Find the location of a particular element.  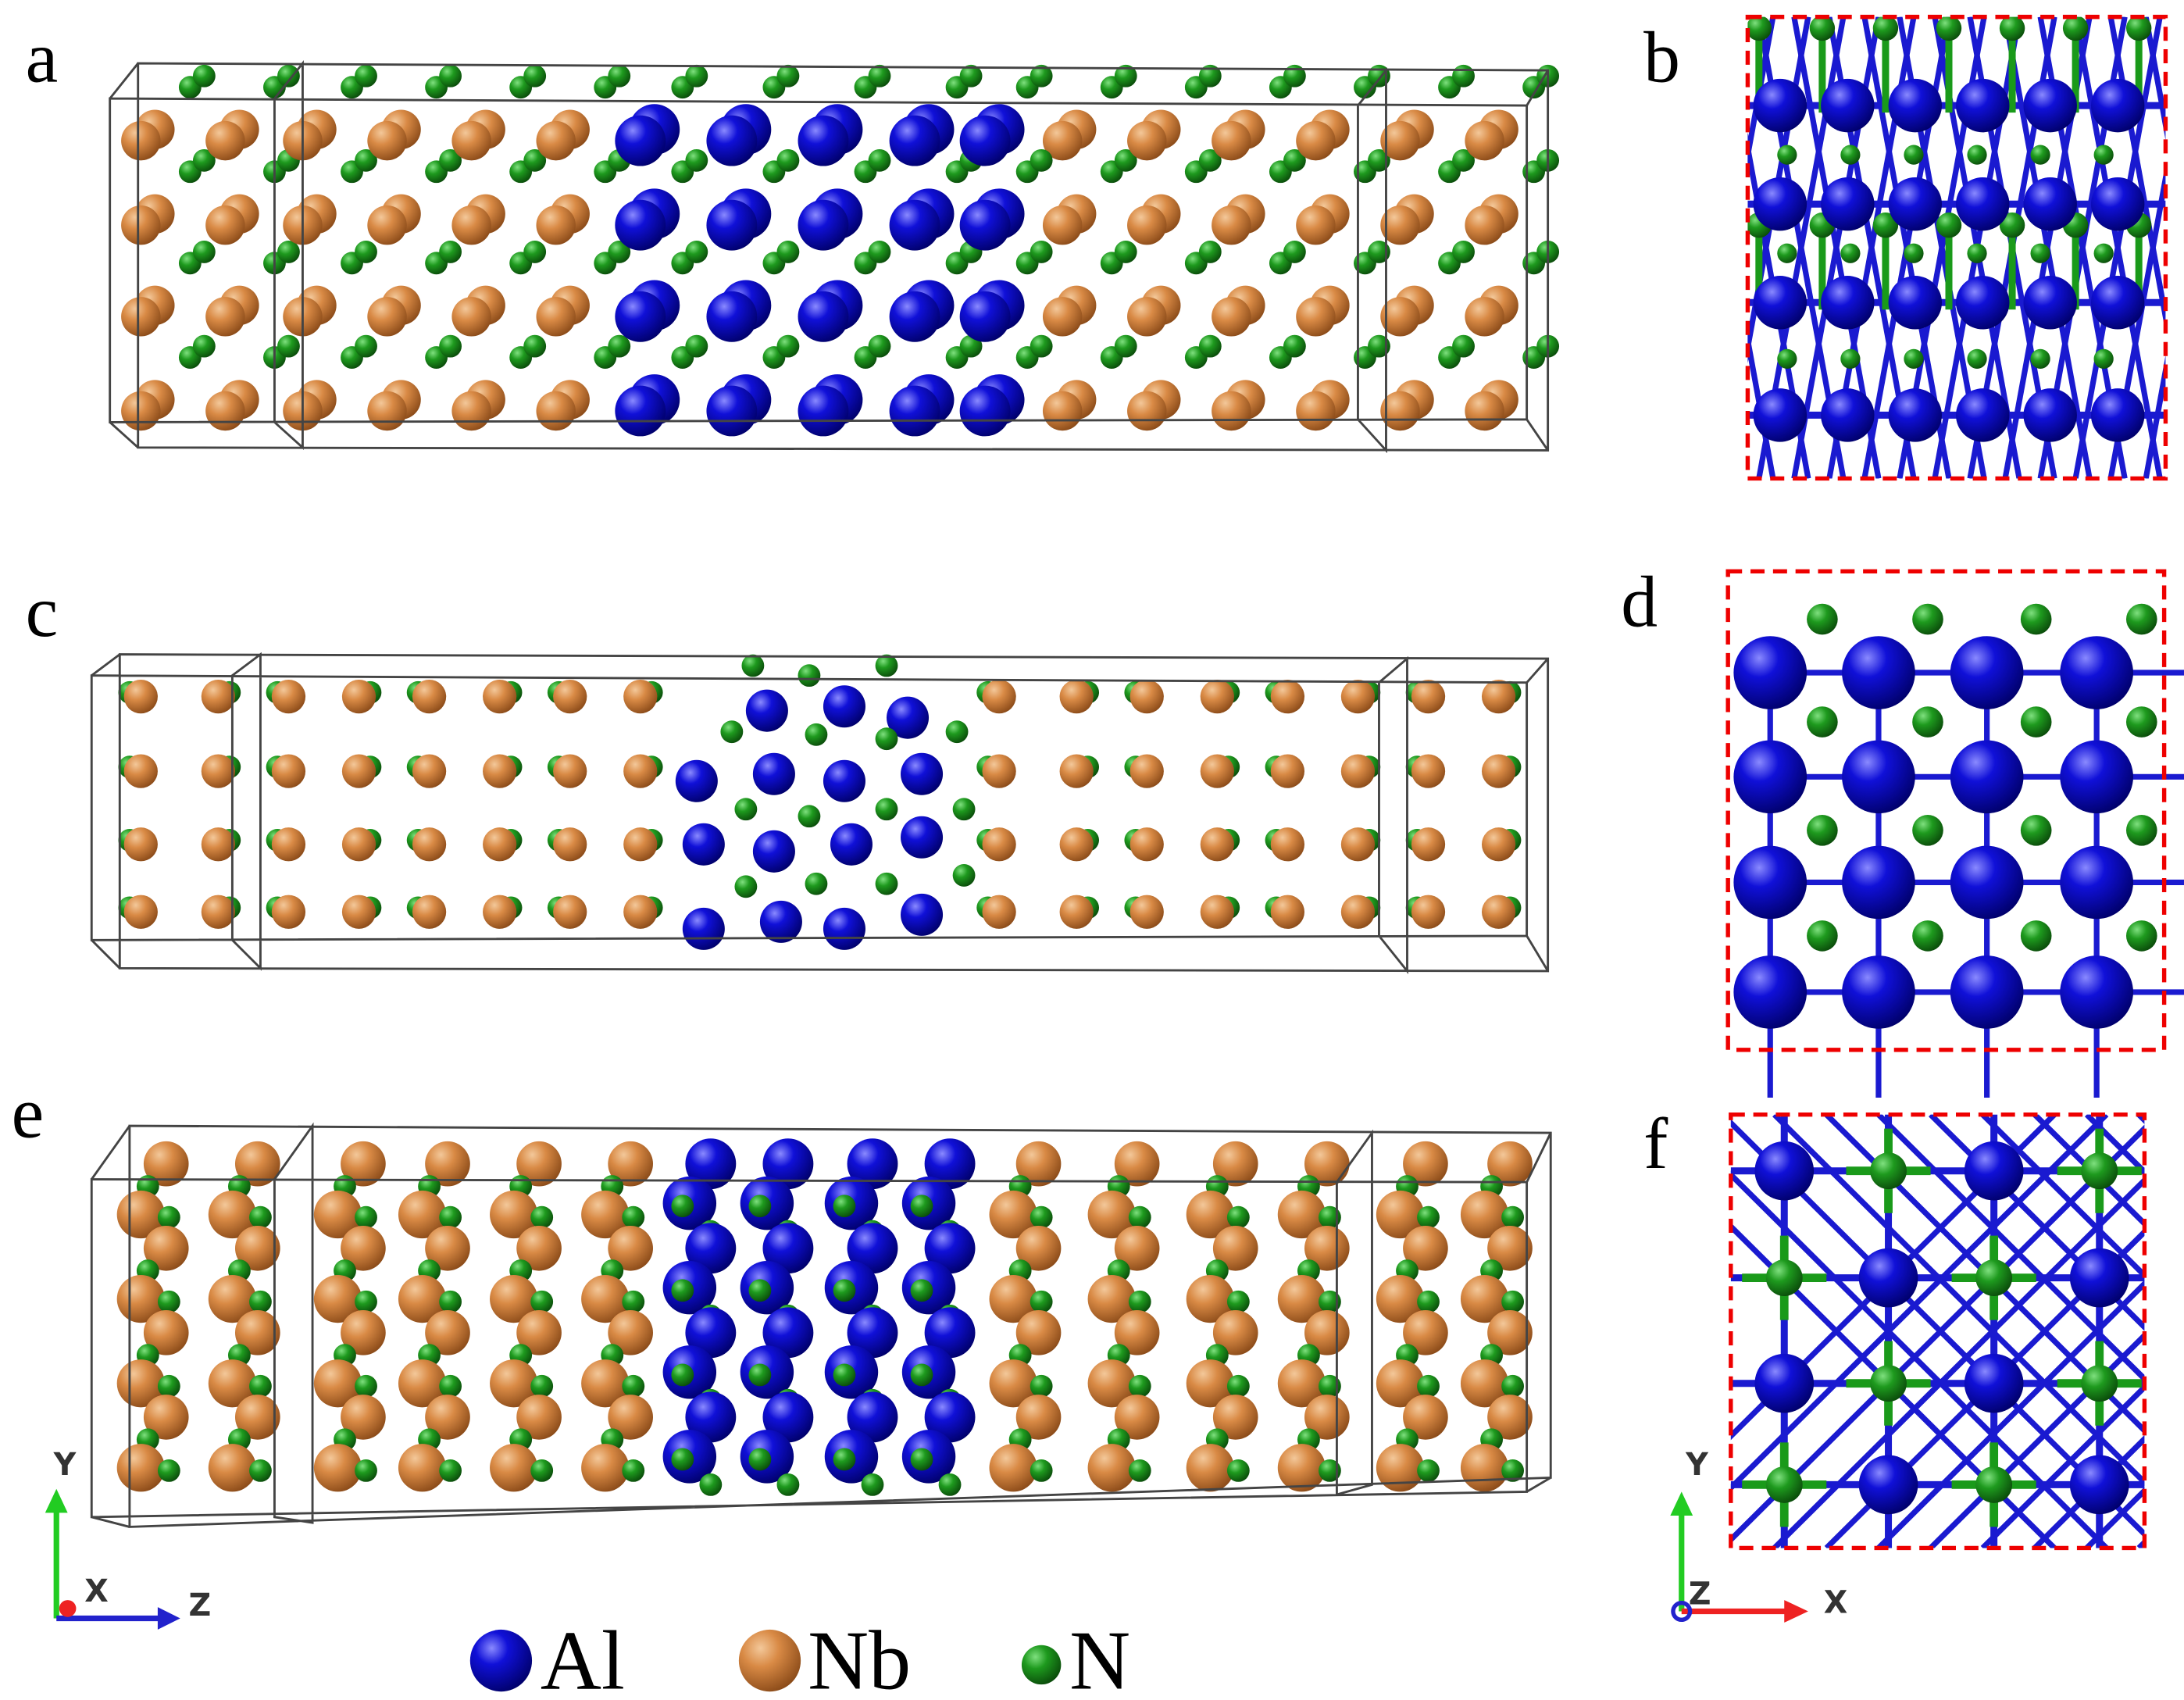

panel-label: e is located at coordinates (28, 1113).